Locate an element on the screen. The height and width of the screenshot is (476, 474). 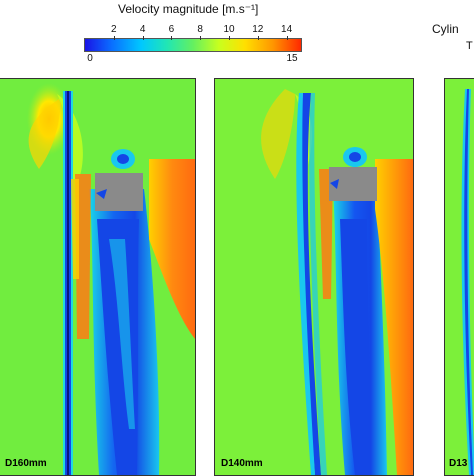
colorbar is located at coordinates (193, 45).